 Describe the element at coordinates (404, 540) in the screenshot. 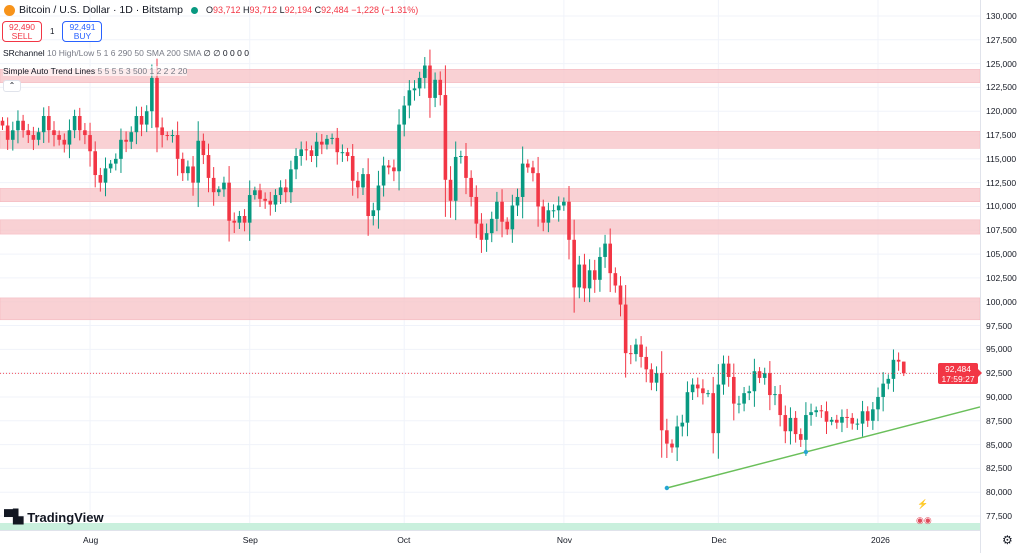

I see `time-tick-label: Oct` at that location.